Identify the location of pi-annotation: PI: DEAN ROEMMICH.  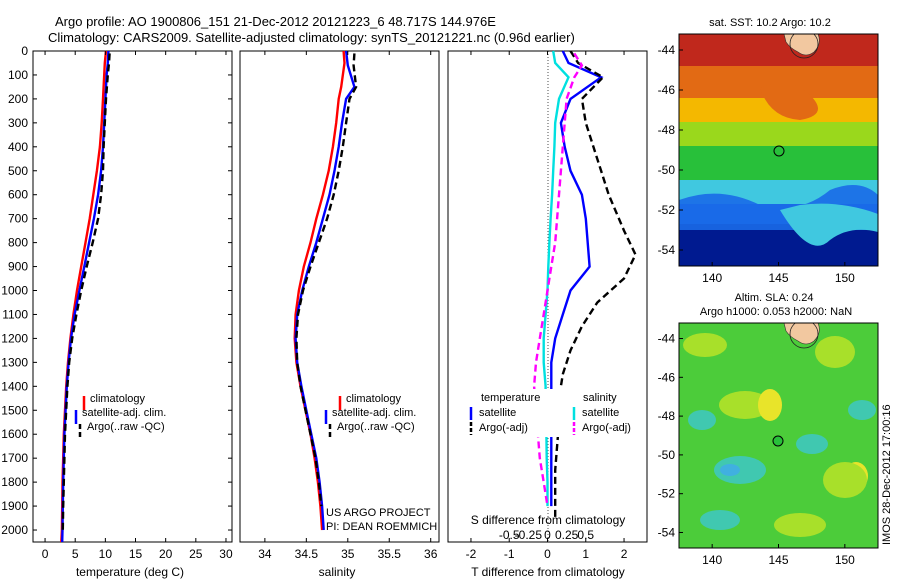
(381, 527).